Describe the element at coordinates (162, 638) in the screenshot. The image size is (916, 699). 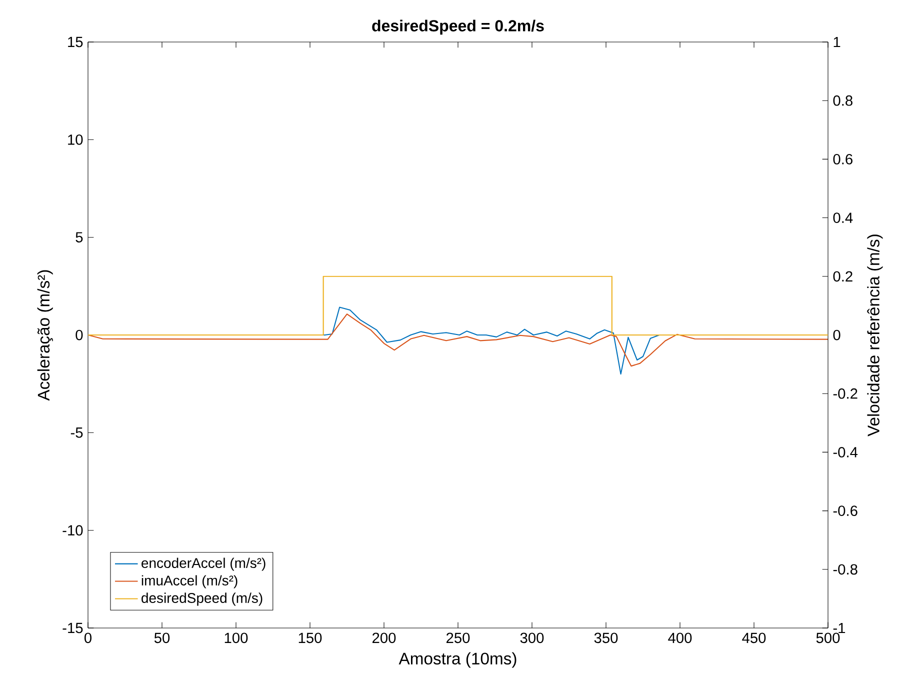
I see `x-tick-label: 50` at that location.